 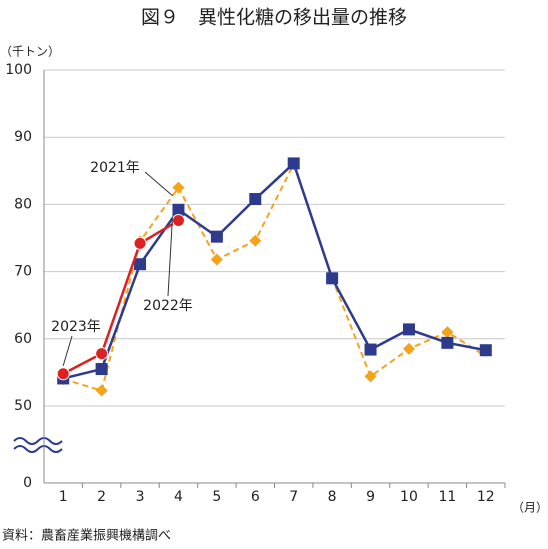 What do you see at coordinates (409, 497) in the screenshot?
I see `x-tick-label: 10` at bounding box center [409, 497].